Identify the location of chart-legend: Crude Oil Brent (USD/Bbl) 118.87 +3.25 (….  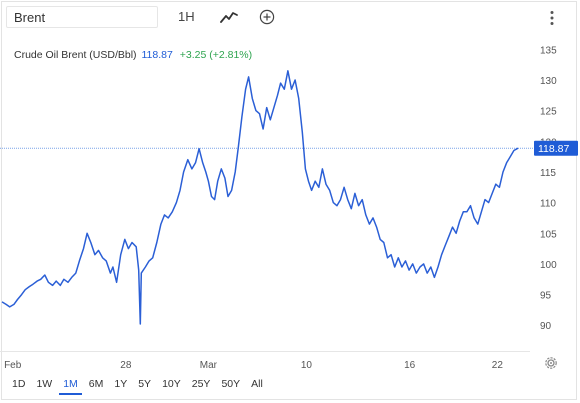
(133, 55).